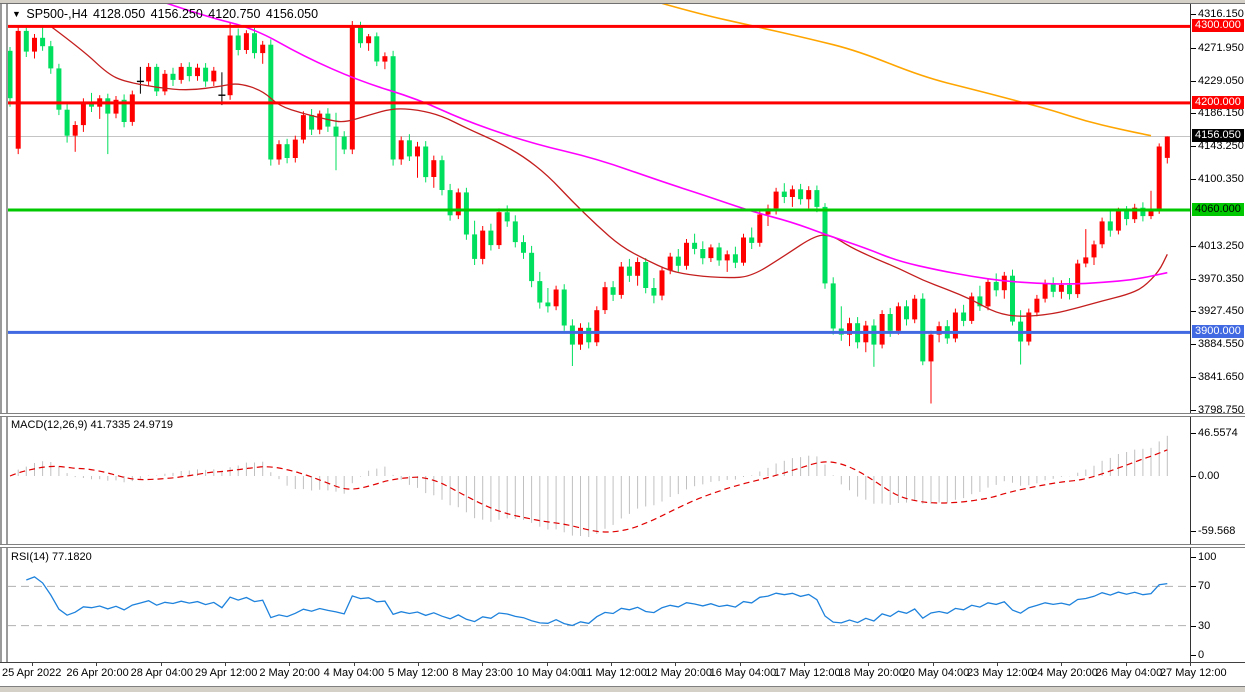 Image resolution: width=1245 pixels, height=692 pixels. I want to click on macd-tick-label: -59.568, so click(1217, 531).